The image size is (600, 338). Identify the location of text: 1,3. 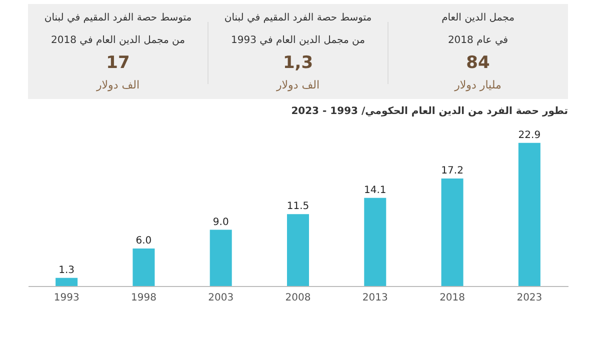
(298, 62).